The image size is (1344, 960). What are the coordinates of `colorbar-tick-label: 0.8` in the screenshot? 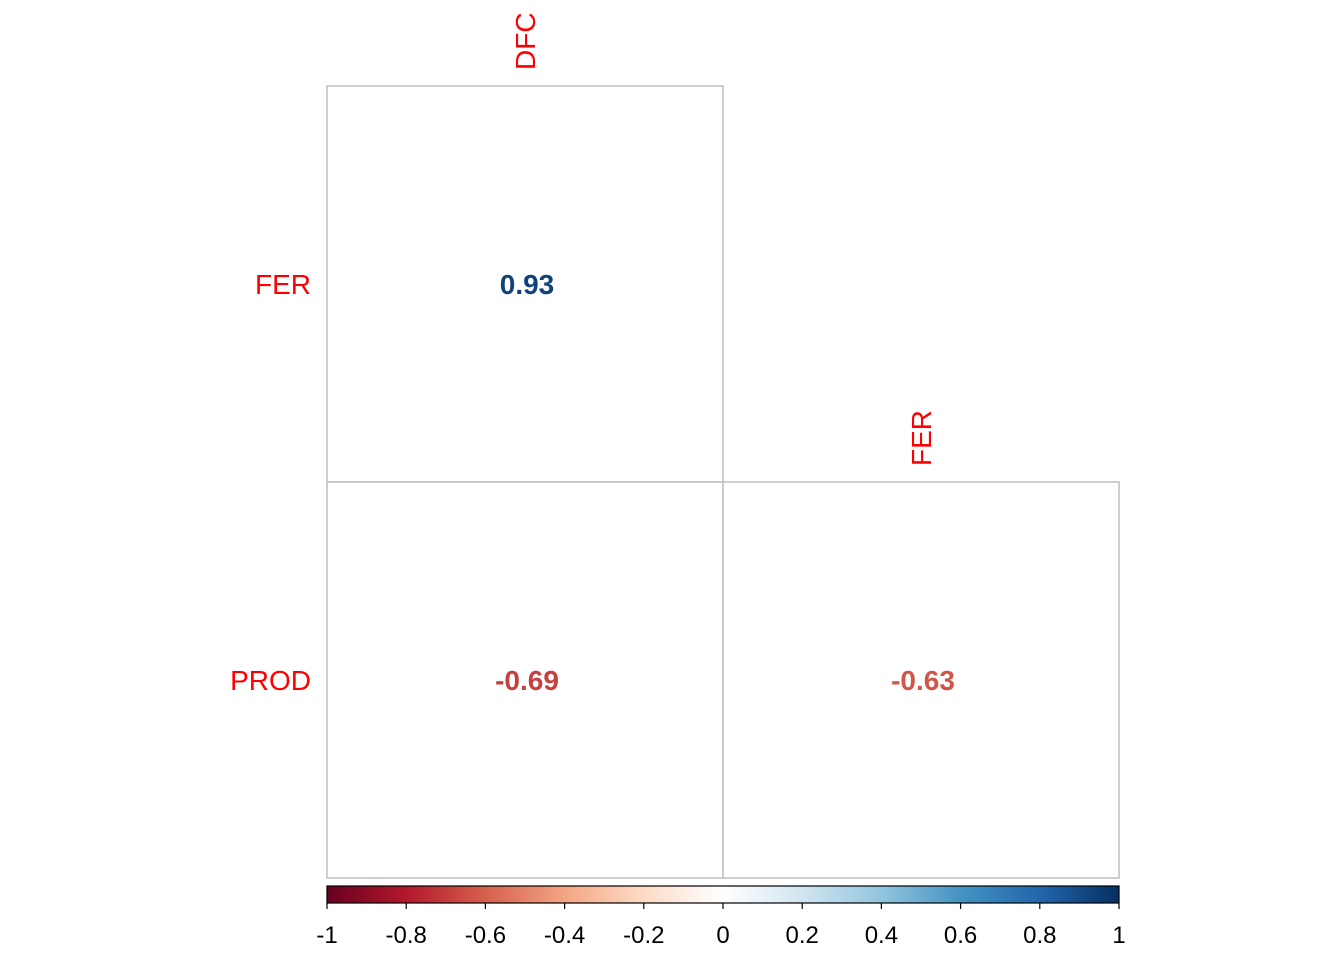 It's located at (1039, 935).